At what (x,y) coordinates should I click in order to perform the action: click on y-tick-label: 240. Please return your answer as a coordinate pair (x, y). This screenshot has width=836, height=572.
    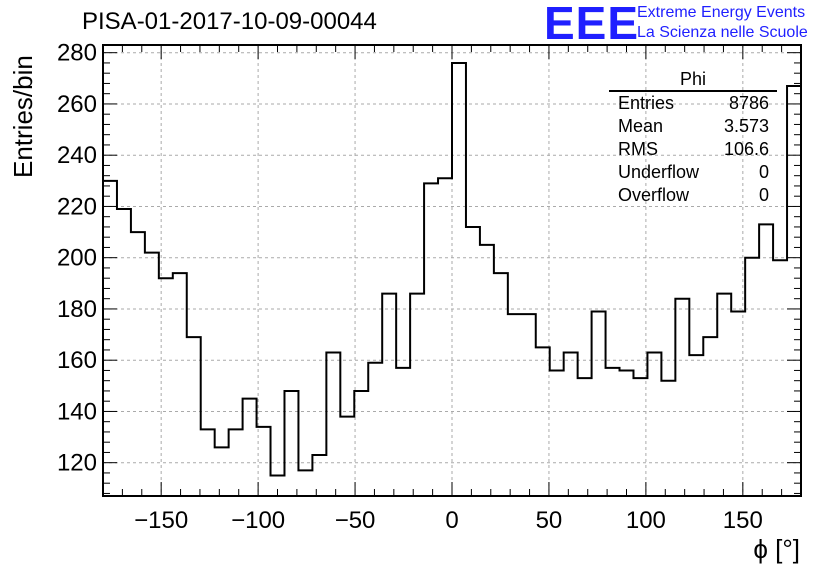
    Looking at the image, I should click on (77, 155).